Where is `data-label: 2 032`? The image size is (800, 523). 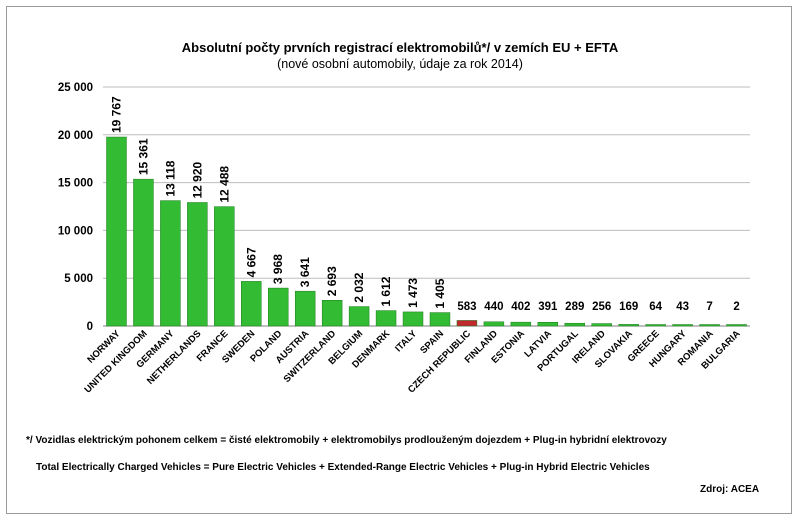
data-label: 2 032 is located at coordinates (359, 287).